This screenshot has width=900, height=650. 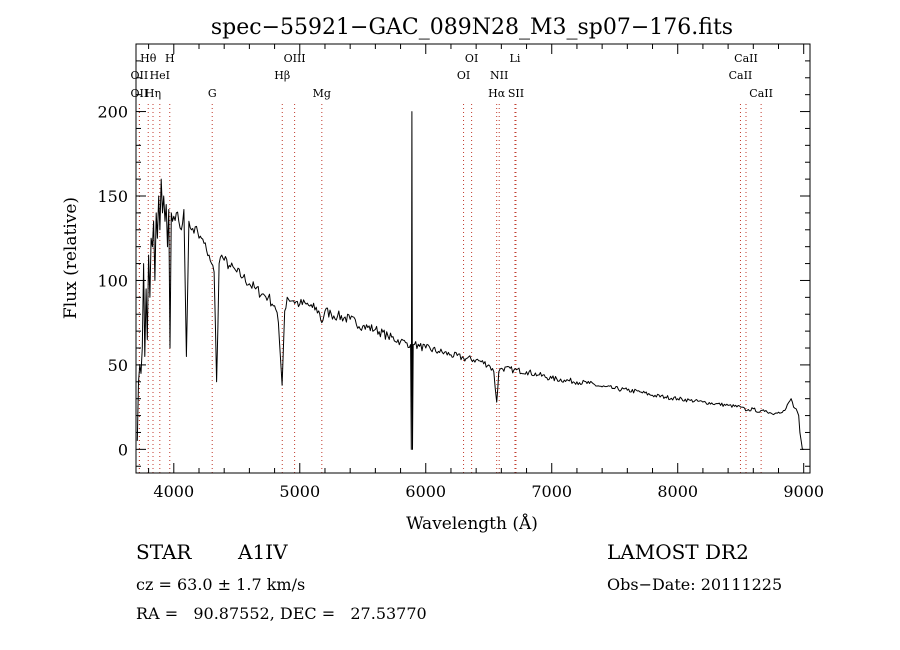 I want to click on y-tick-label: 150, so click(x=112, y=196).